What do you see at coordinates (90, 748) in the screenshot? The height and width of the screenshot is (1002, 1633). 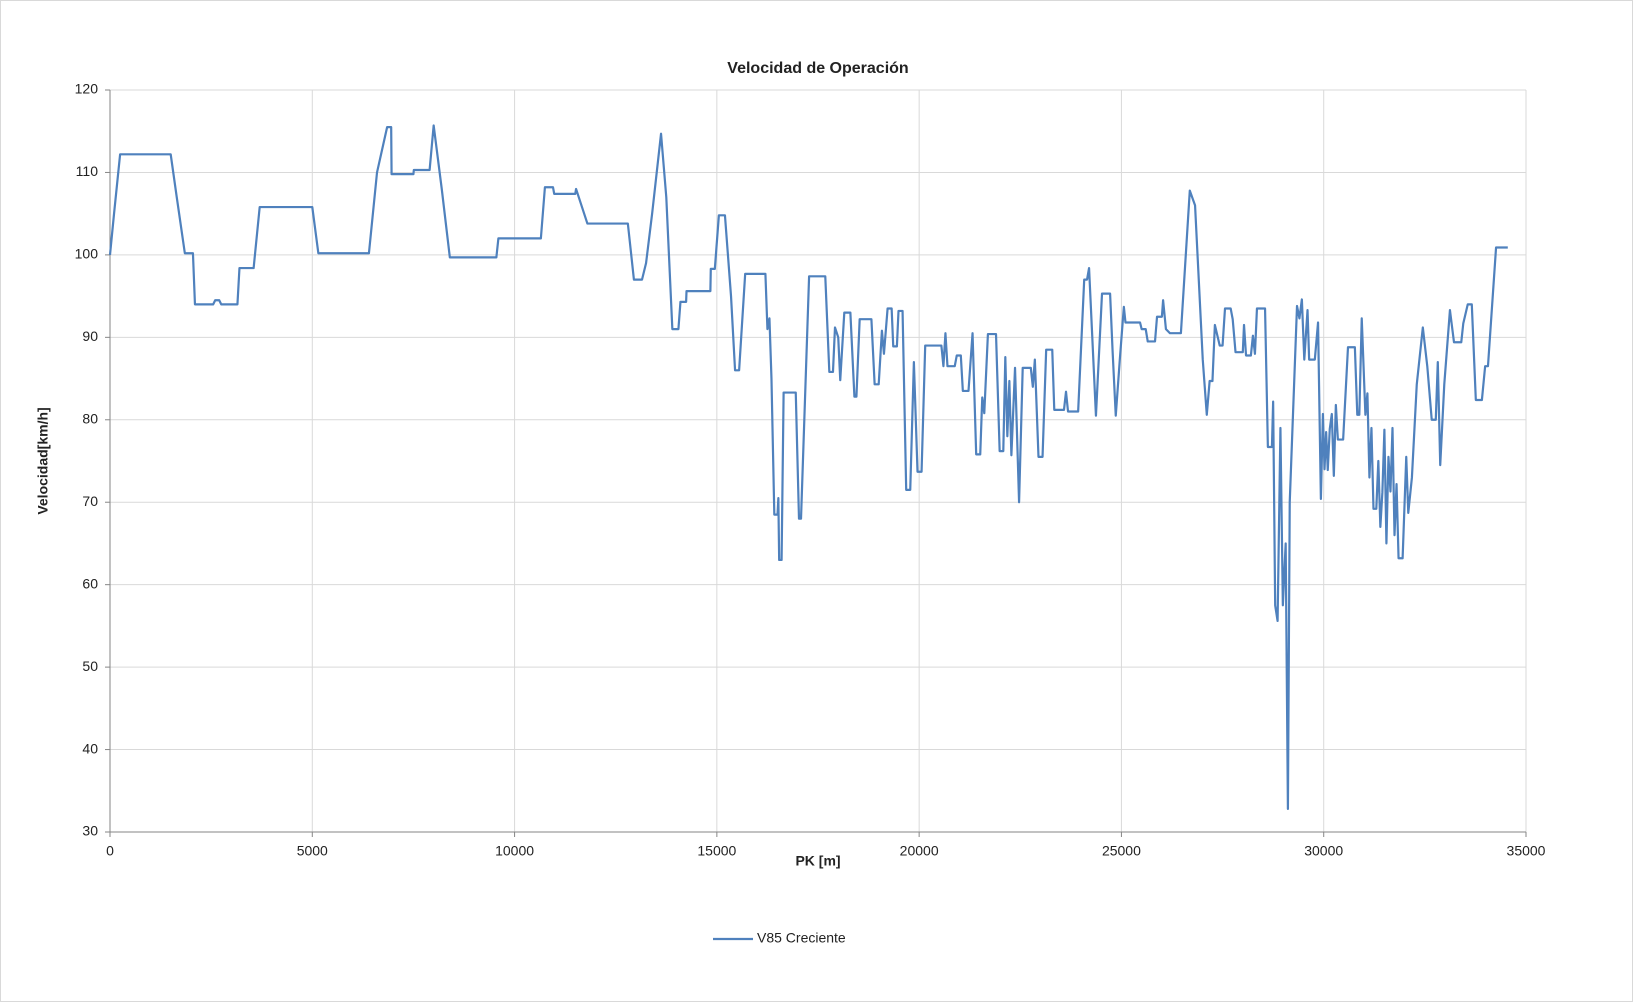 I see `y-tick-label: 40` at bounding box center [90, 748].